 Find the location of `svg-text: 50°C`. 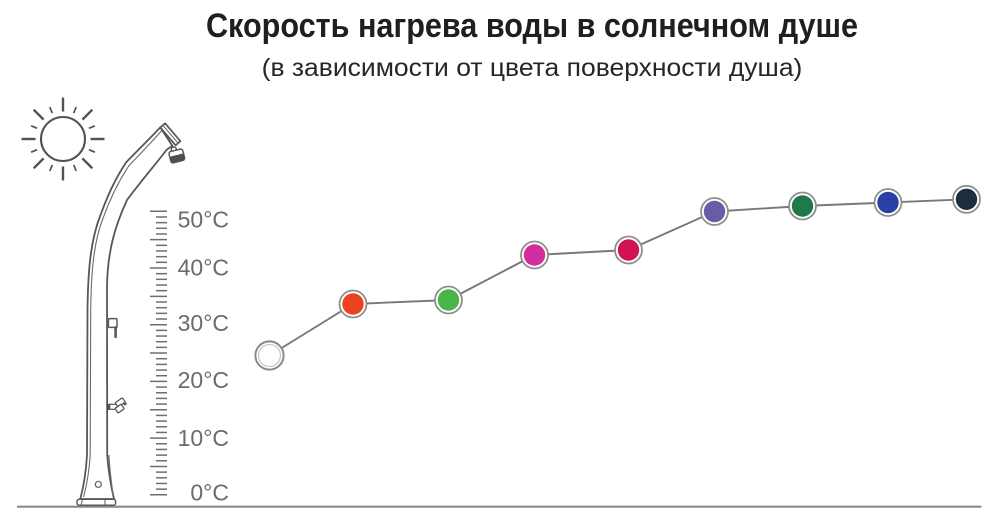

svg-text: 50°C is located at coordinates (203, 220).